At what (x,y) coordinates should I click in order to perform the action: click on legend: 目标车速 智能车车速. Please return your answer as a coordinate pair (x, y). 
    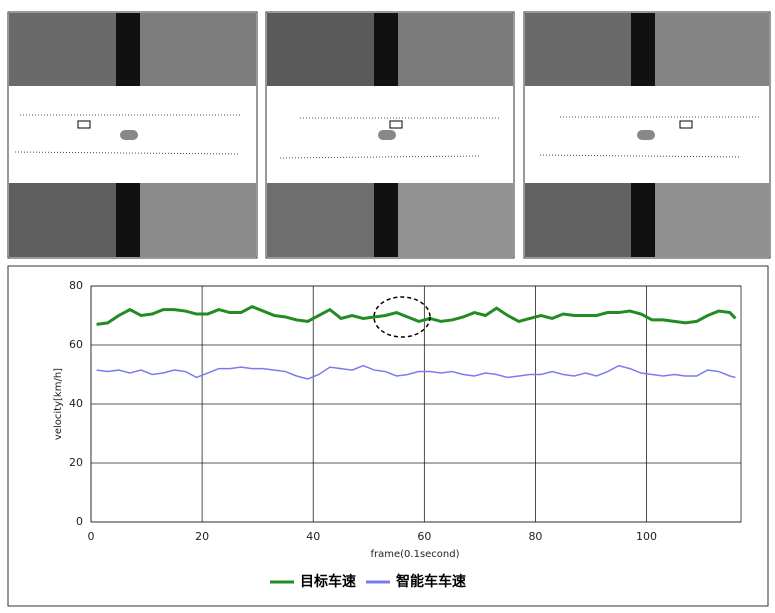
    Looking at the image, I should click on (368, 581).